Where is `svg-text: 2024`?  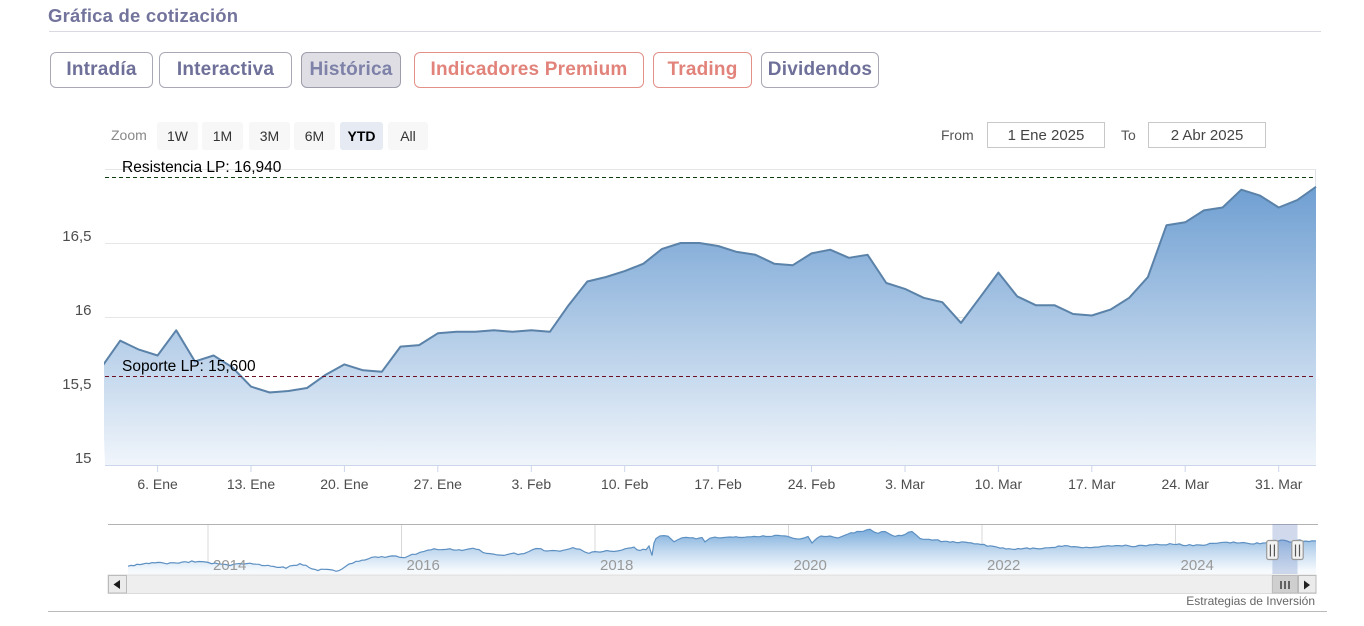 svg-text: 2024 is located at coordinates (1197, 565).